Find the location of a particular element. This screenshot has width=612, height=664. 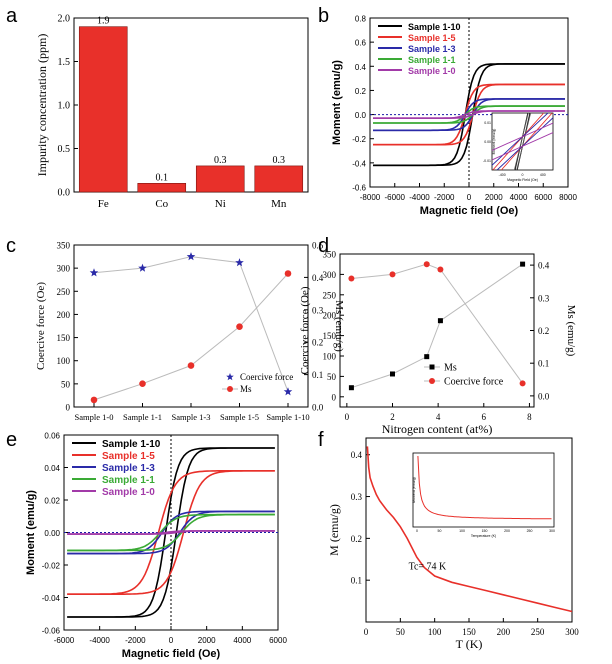

panel-b-xtick-label: 2000 is located at coordinates (494, 197).